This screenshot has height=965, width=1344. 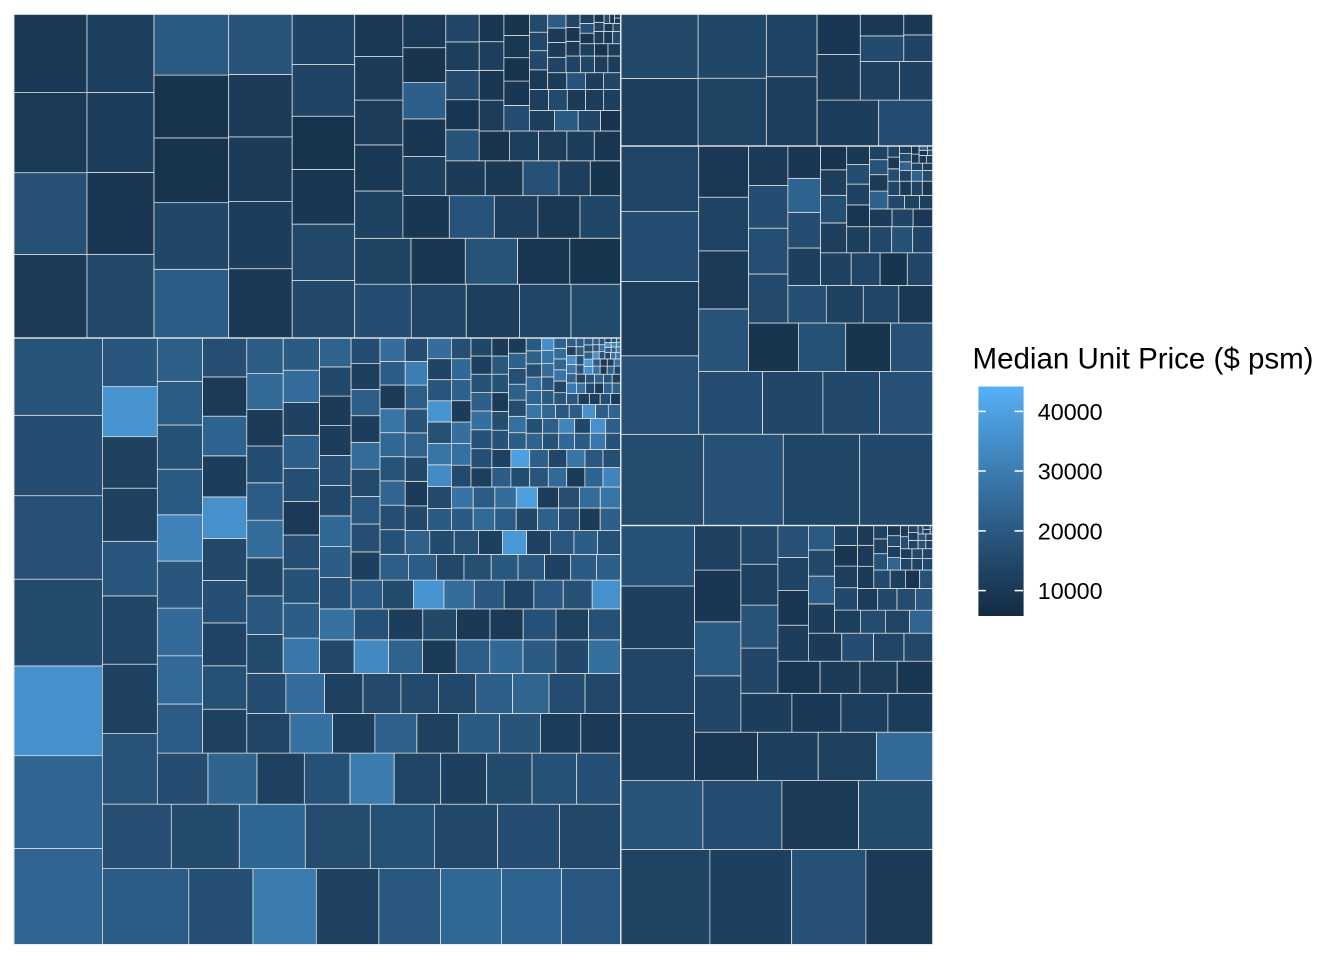 I want to click on svg-text: 40000, so click(x=1070, y=412).